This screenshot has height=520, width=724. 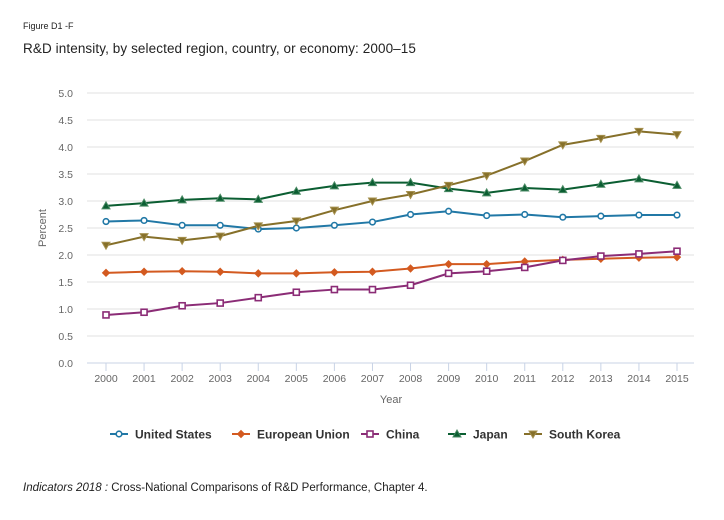 I want to click on y-axis-title: Percent, so click(x=43, y=228).